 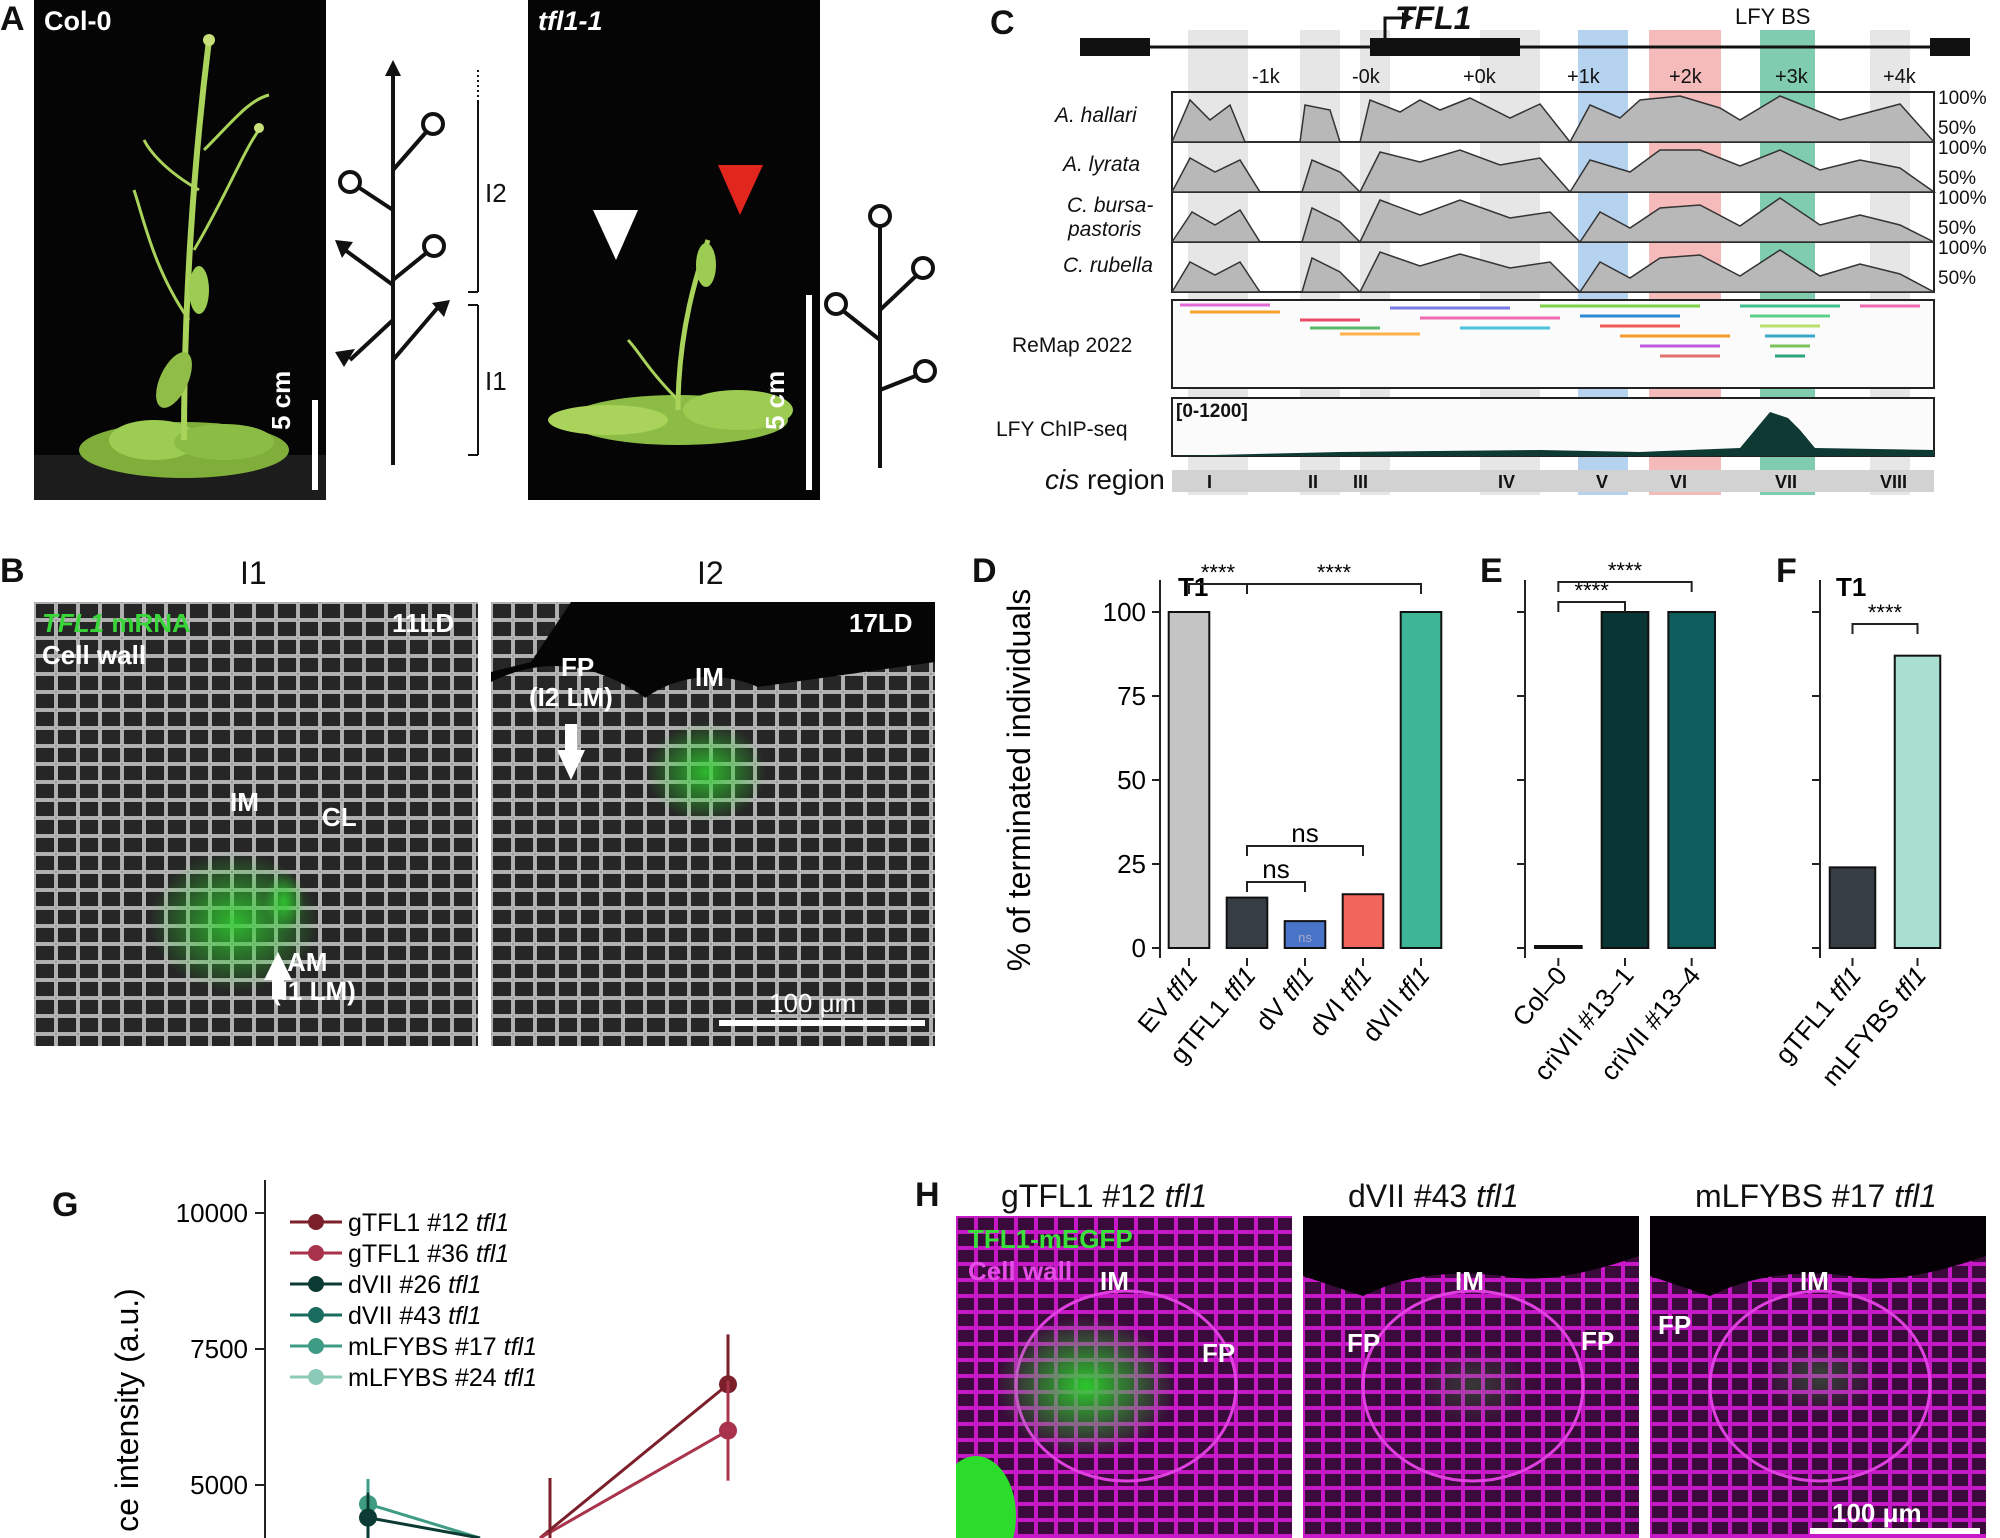 I want to click on cis-word: cis, so click(x=1062, y=479).